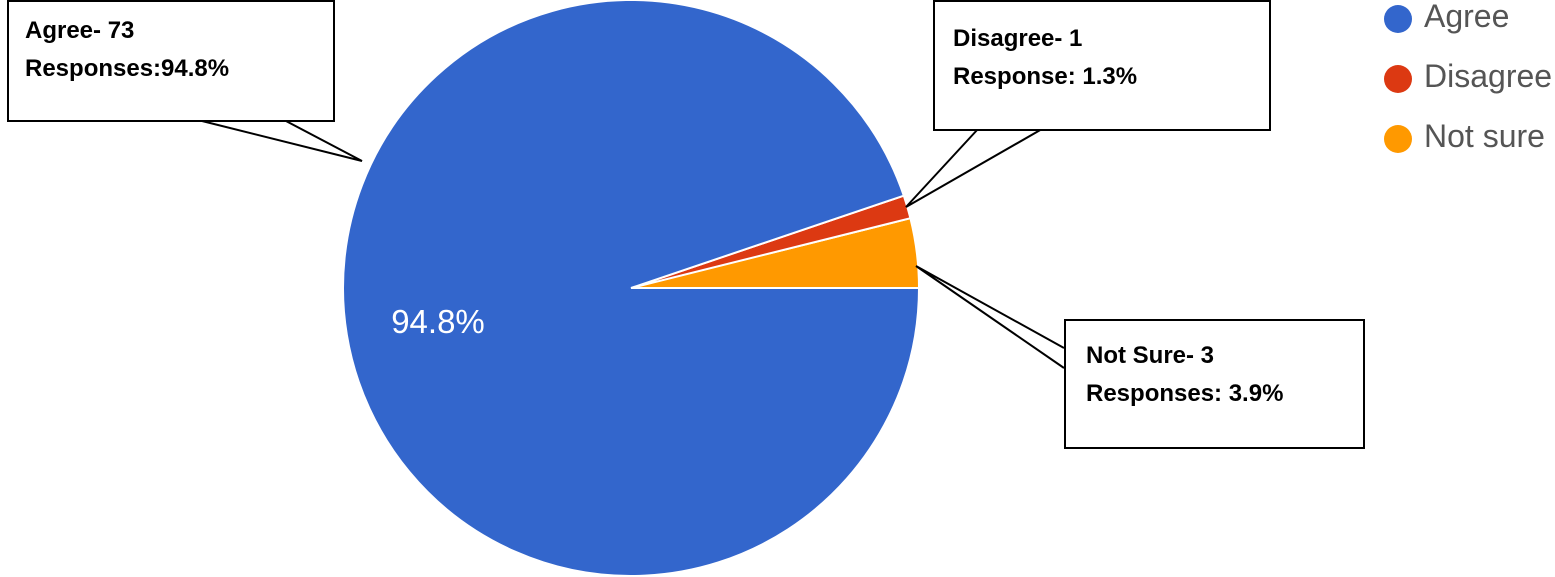 The image size is (1555, 577). I want to click on legend-label-disagree: Disagree, so click(1488, 76).